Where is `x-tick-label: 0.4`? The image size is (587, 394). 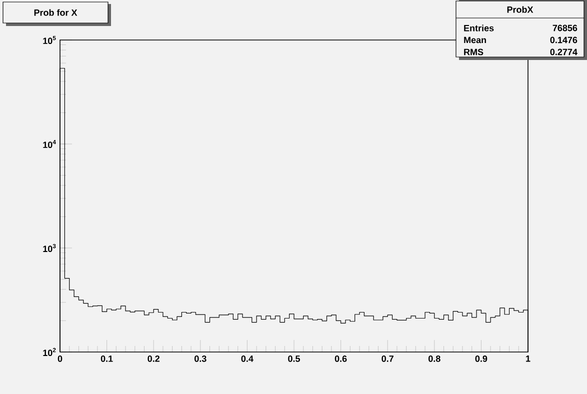
x-tick-label: 0.4 is located at coordinates (247, 359).